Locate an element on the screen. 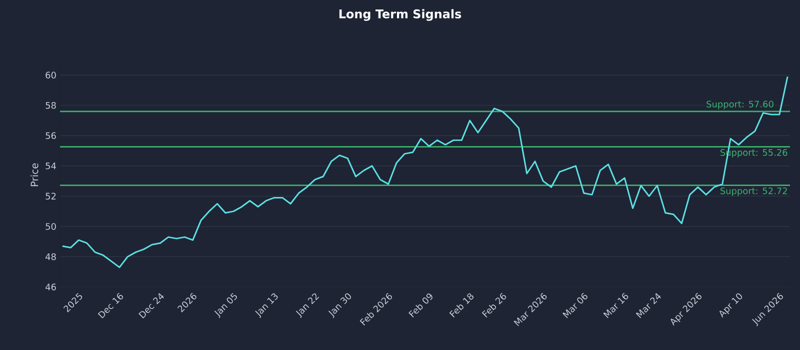 The image size is (800, 350). x-tick-label: Mar 16 is located at coordinates (615, 305).